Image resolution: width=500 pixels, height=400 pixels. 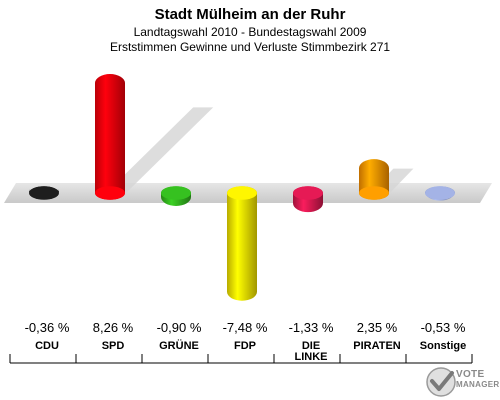 I want to click on value-label: -7,48 %, so click(x=245, y=327).